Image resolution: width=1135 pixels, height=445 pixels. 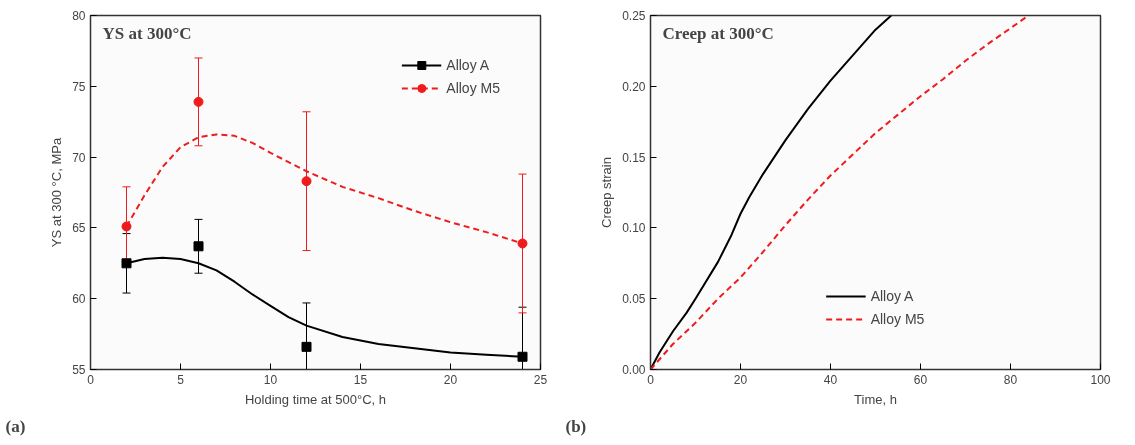 I want to click on text: Creep at 300°C, so click(x=718, y=33).